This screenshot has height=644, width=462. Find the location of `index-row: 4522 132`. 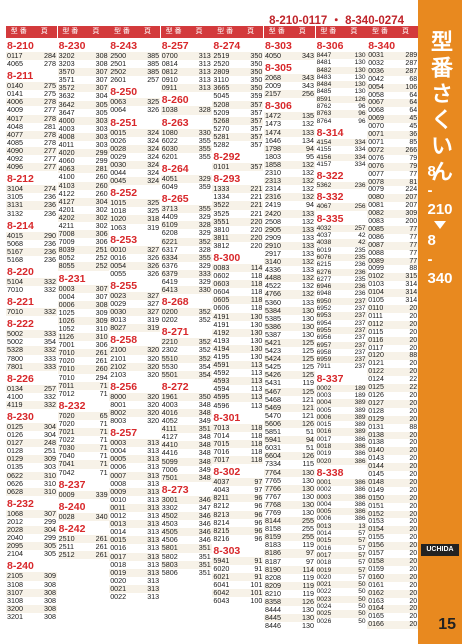

index-row: 4522 132 is located at coordinates (289, 286).